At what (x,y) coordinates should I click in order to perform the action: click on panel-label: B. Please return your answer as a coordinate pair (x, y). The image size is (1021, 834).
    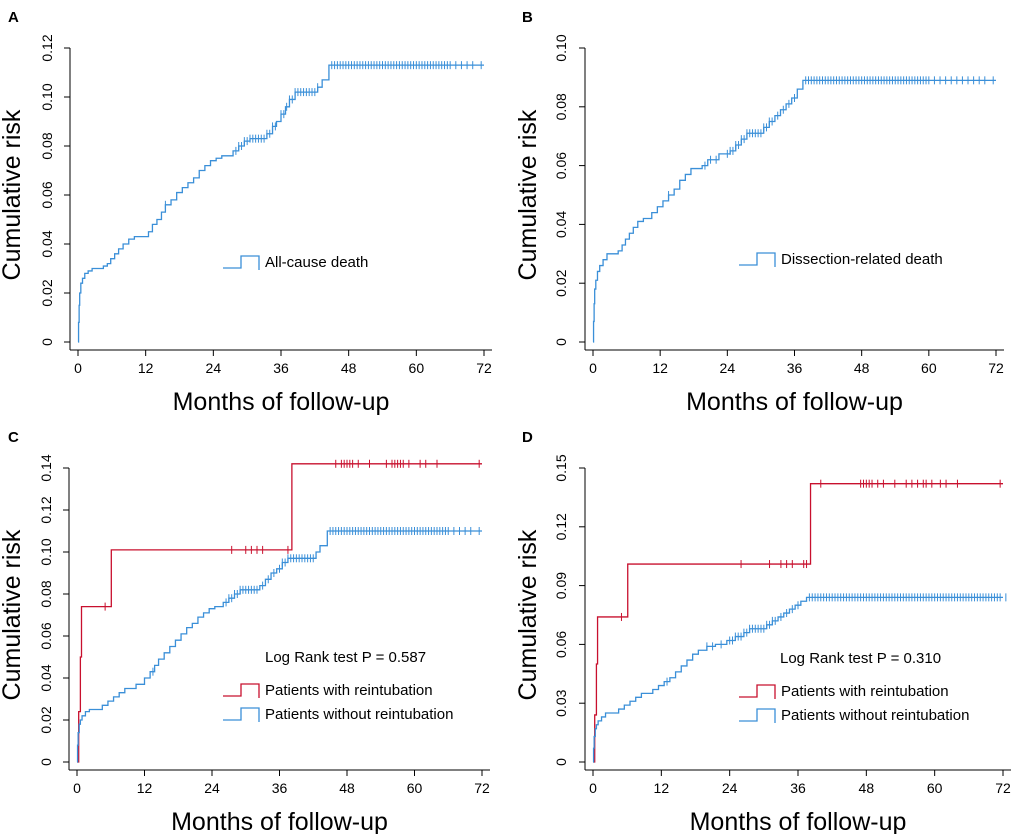
    Looking at the image, I should click on (527, 17).